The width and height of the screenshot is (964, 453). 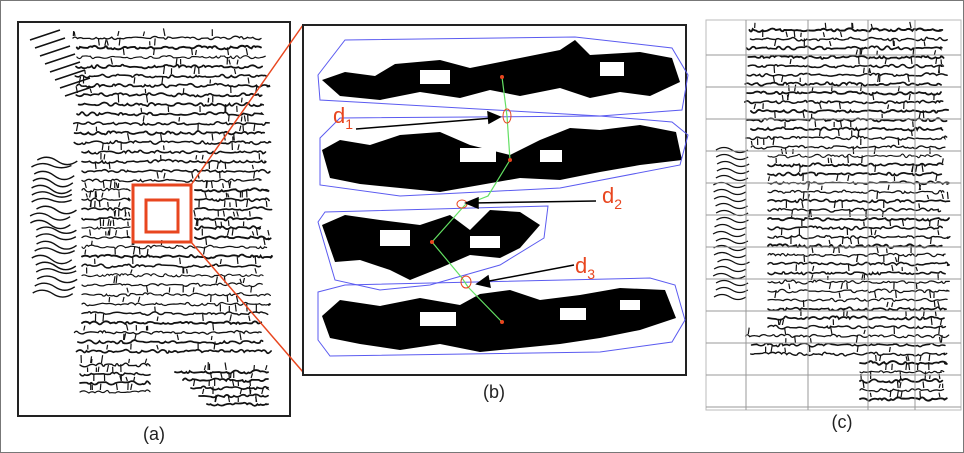 What do you see at coordinates (502, 158) in the screenshot?
I see `text-blob` at bounding box center [502, 158].